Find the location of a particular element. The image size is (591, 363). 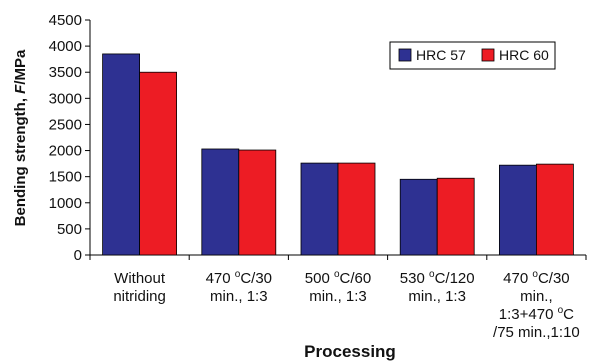

y-tick-label: 3500 is located at coordinates (65, 72).